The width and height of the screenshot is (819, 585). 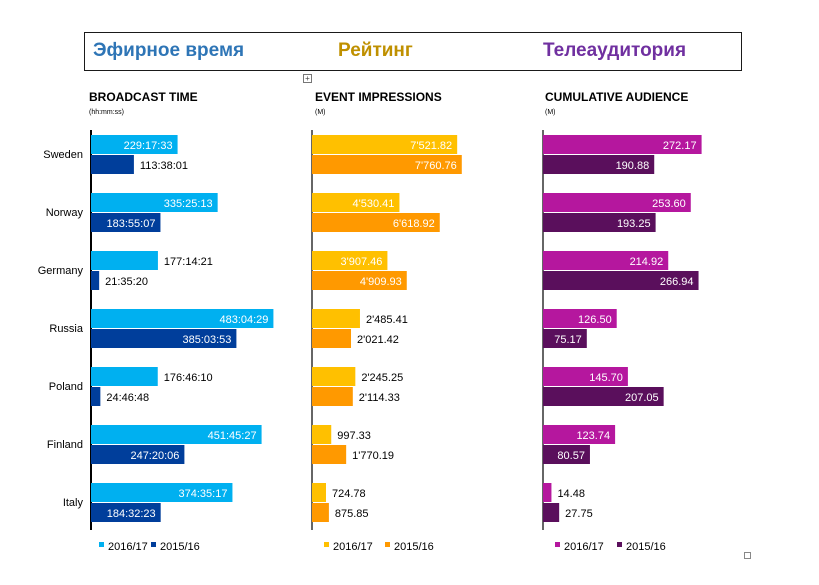 What do you see at coordinates (381, 282) in the screenshot?
I see `data-label: 4'909.93` at bounding box center [381, 282].